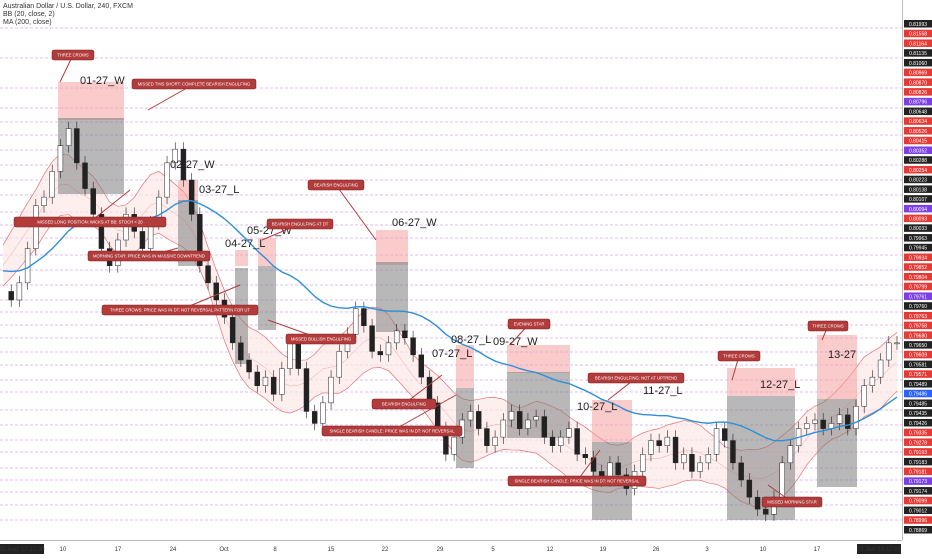 Image resolution: width=932 pixels, height=559 pixels. What do you see at coordinates (918, 64) in the screenshot?
I see `price-badge-label: 0.81060` at bounding box center [918, 64].